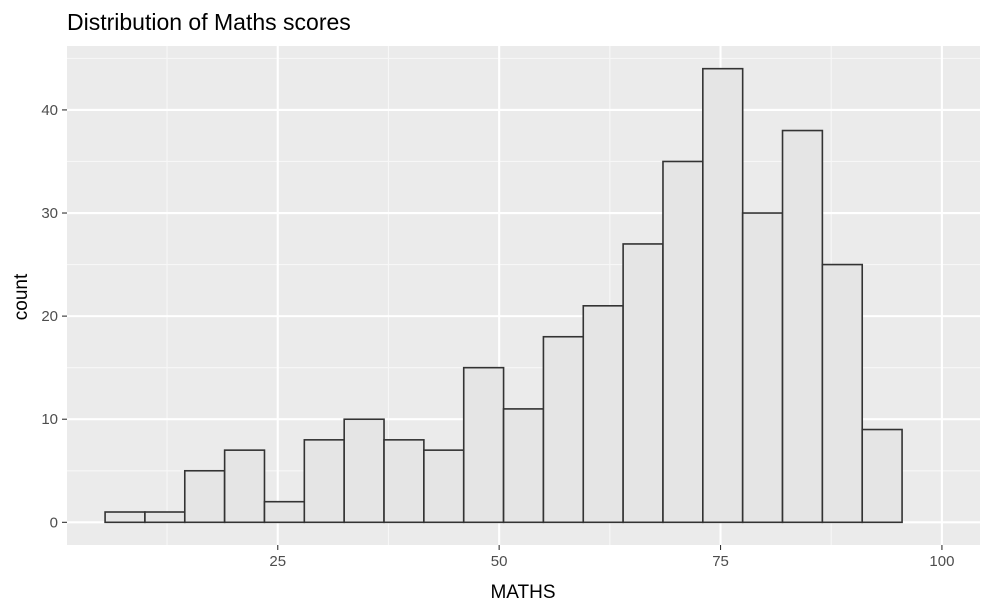  I want to click on y-tick-label: 0, so click(54, 522).